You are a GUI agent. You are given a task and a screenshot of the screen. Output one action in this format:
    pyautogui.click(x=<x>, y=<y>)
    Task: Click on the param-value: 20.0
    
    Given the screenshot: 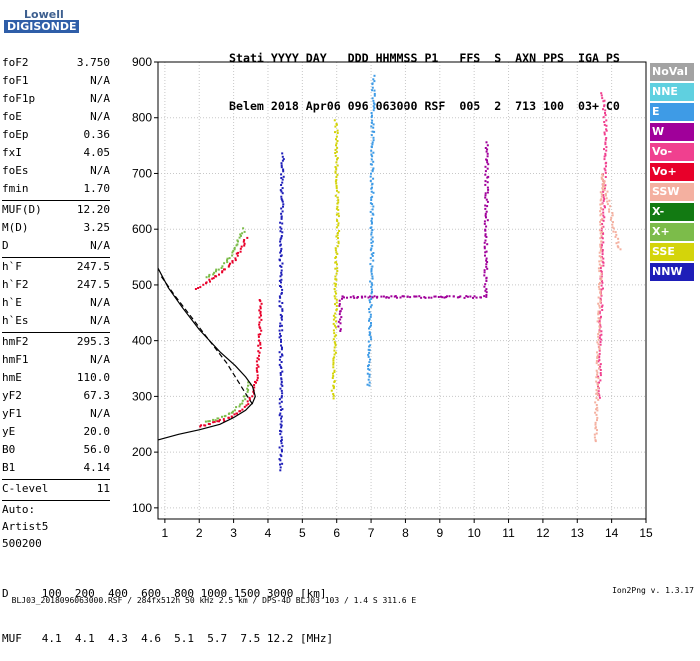 What is the action you would take?
    pyautogui.click(x=97, y=431)
    